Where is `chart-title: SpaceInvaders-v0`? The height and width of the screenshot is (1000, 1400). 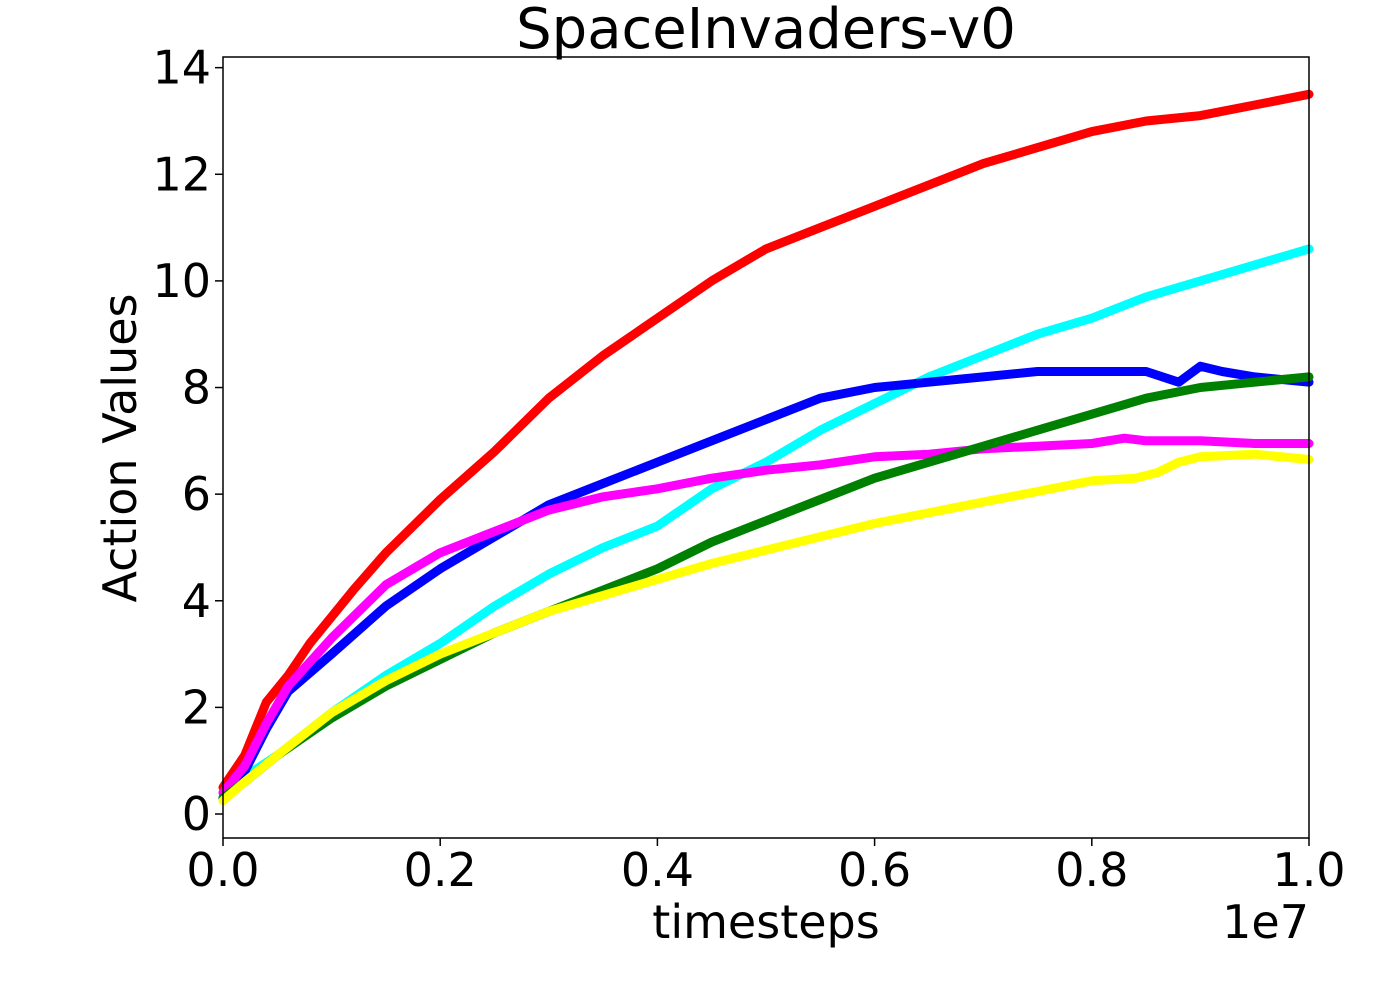
chart-title: SpaceInvaders-v0 is located at coordinates (766, 31).